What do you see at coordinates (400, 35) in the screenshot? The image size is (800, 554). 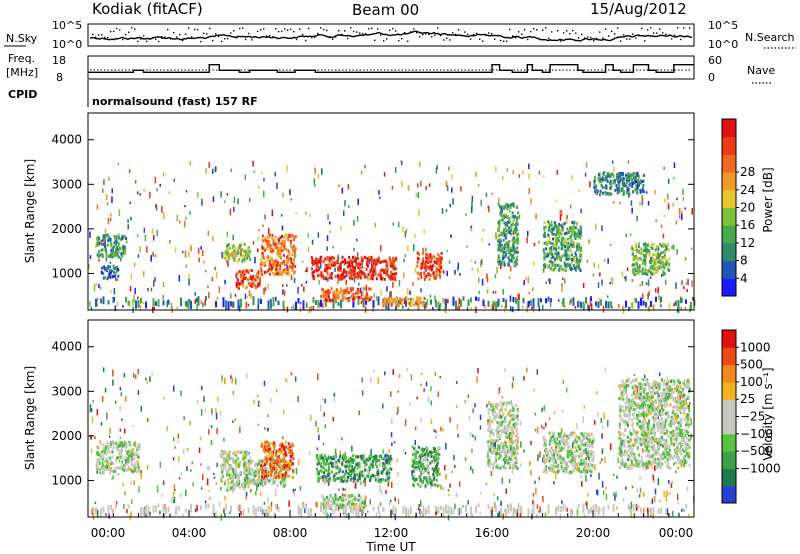 I see `noise-panel: N.Sky 10^5 10^0 10^5 10^0 N.Search` at bounding box center [400, 35].